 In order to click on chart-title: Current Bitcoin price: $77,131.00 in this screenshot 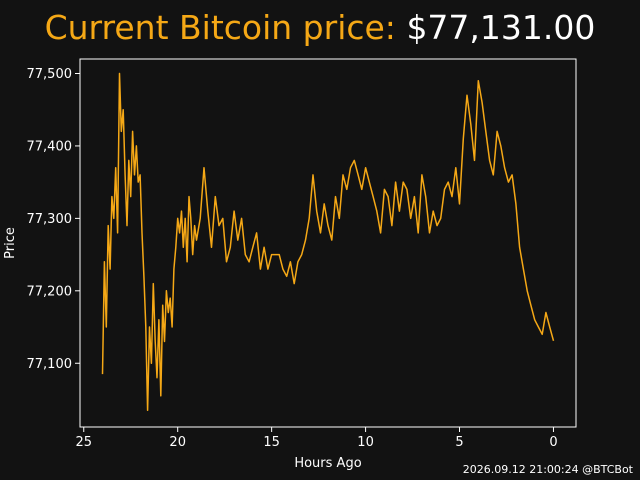, I will do `click(320, 27)`.